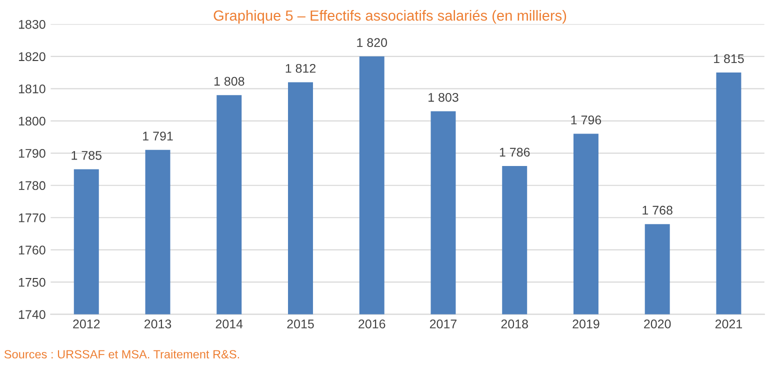 This screenshot has width=780, height=372. I want to click on data-label: 1 768, so click(657, 210).